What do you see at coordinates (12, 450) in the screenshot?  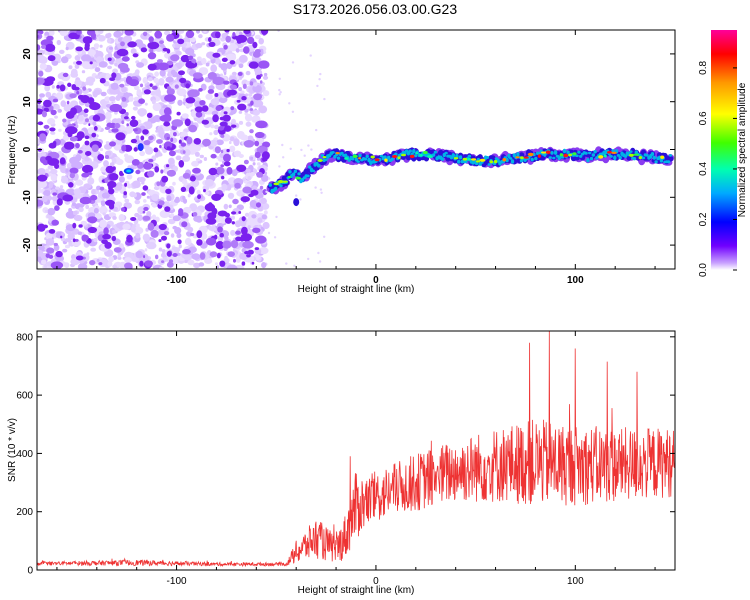 I see `snr-y-axis-label: SNR (10 * v/v)` at bounding box center [12, 450].